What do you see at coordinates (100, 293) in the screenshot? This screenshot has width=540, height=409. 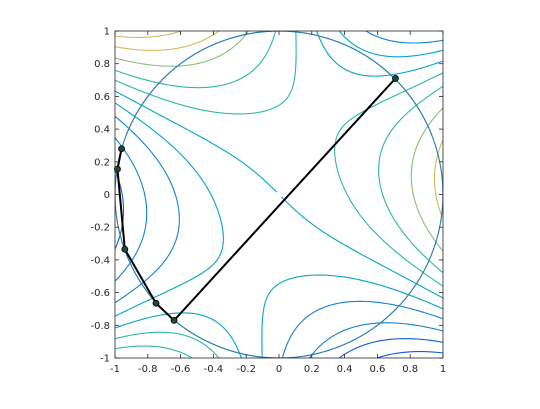 I see `y-tick-label: -0.6` at bounding box center [100, 293].